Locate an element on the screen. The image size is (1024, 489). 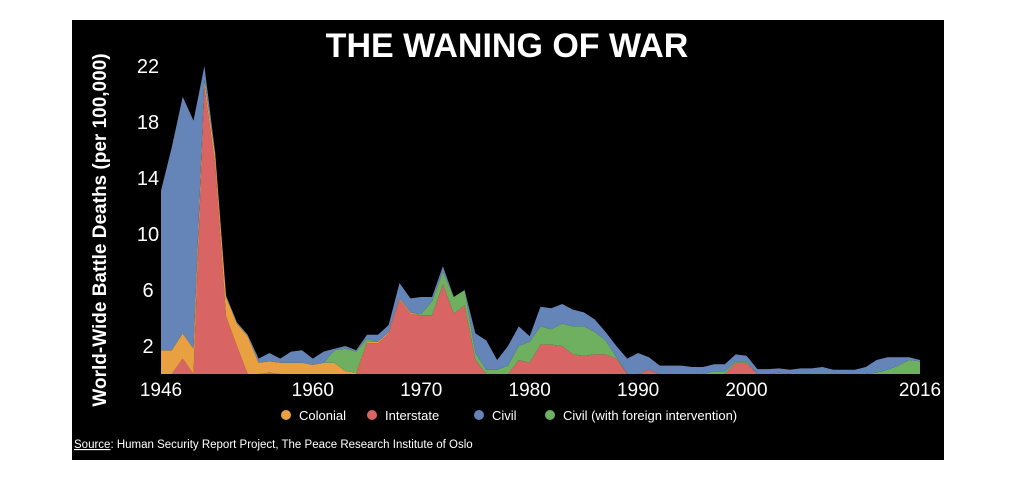
legend-label: Civil (with foreign intervention) is located at coordinates (650, 415).